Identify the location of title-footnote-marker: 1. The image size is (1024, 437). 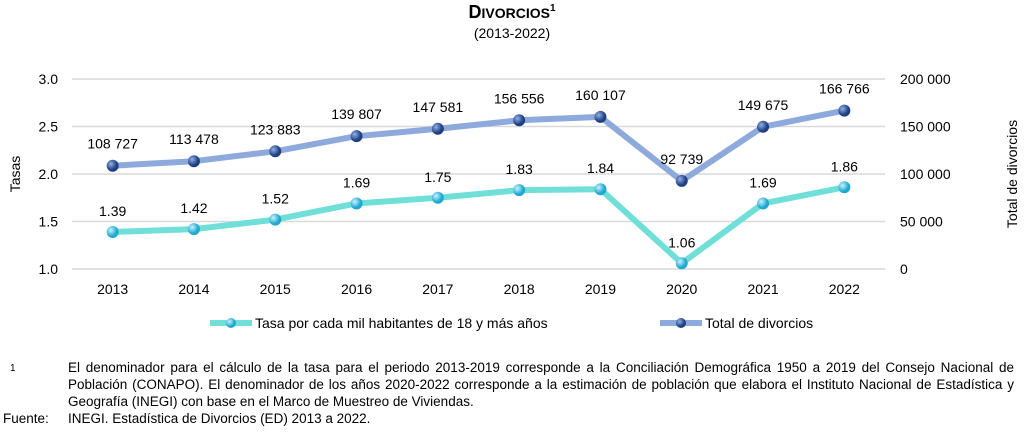
(552, 8).